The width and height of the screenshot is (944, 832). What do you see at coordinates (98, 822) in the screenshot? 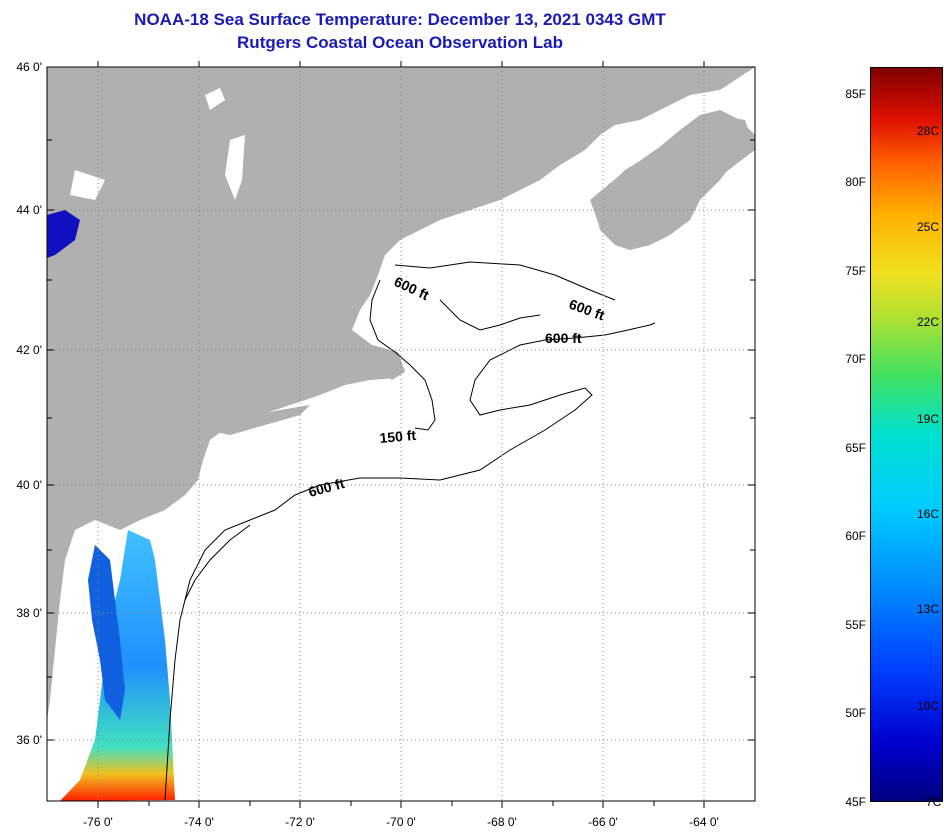
I see `lon-label: -76 0'` at bounding box center [98, 822].